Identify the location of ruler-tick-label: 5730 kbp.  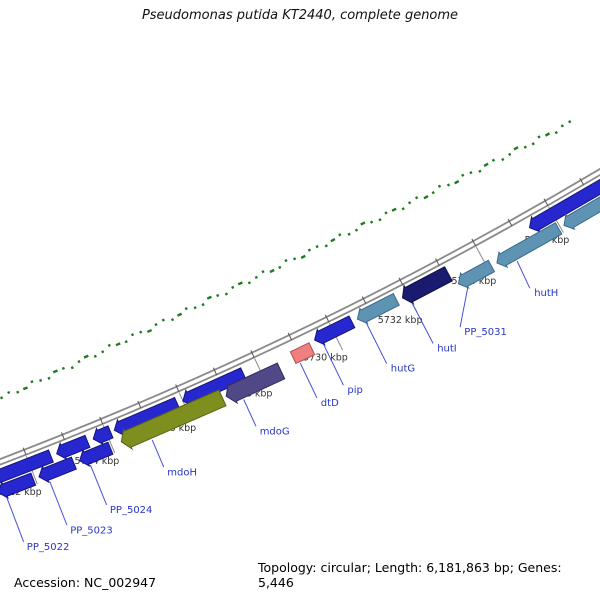
(325, 358).